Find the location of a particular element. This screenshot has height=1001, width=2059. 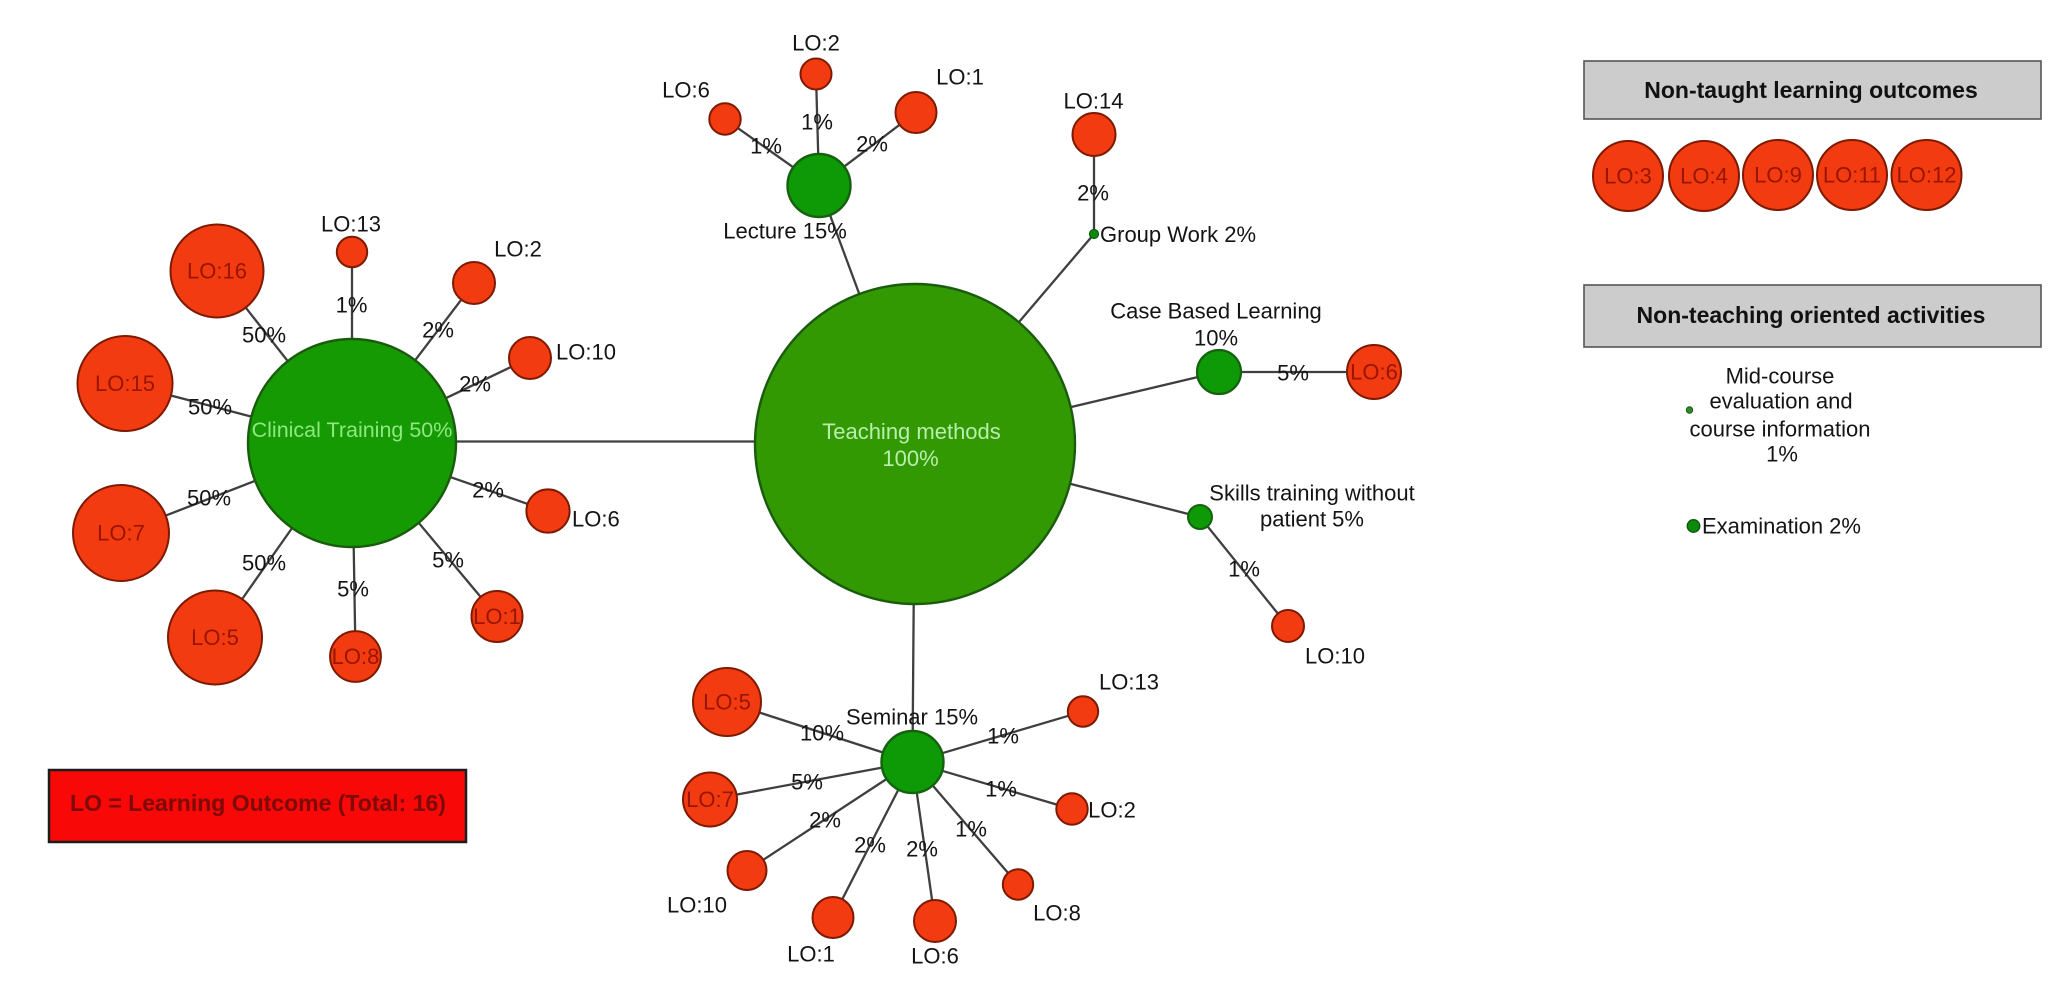

svg-text: LO:15 is located at coordinates (125, 383).